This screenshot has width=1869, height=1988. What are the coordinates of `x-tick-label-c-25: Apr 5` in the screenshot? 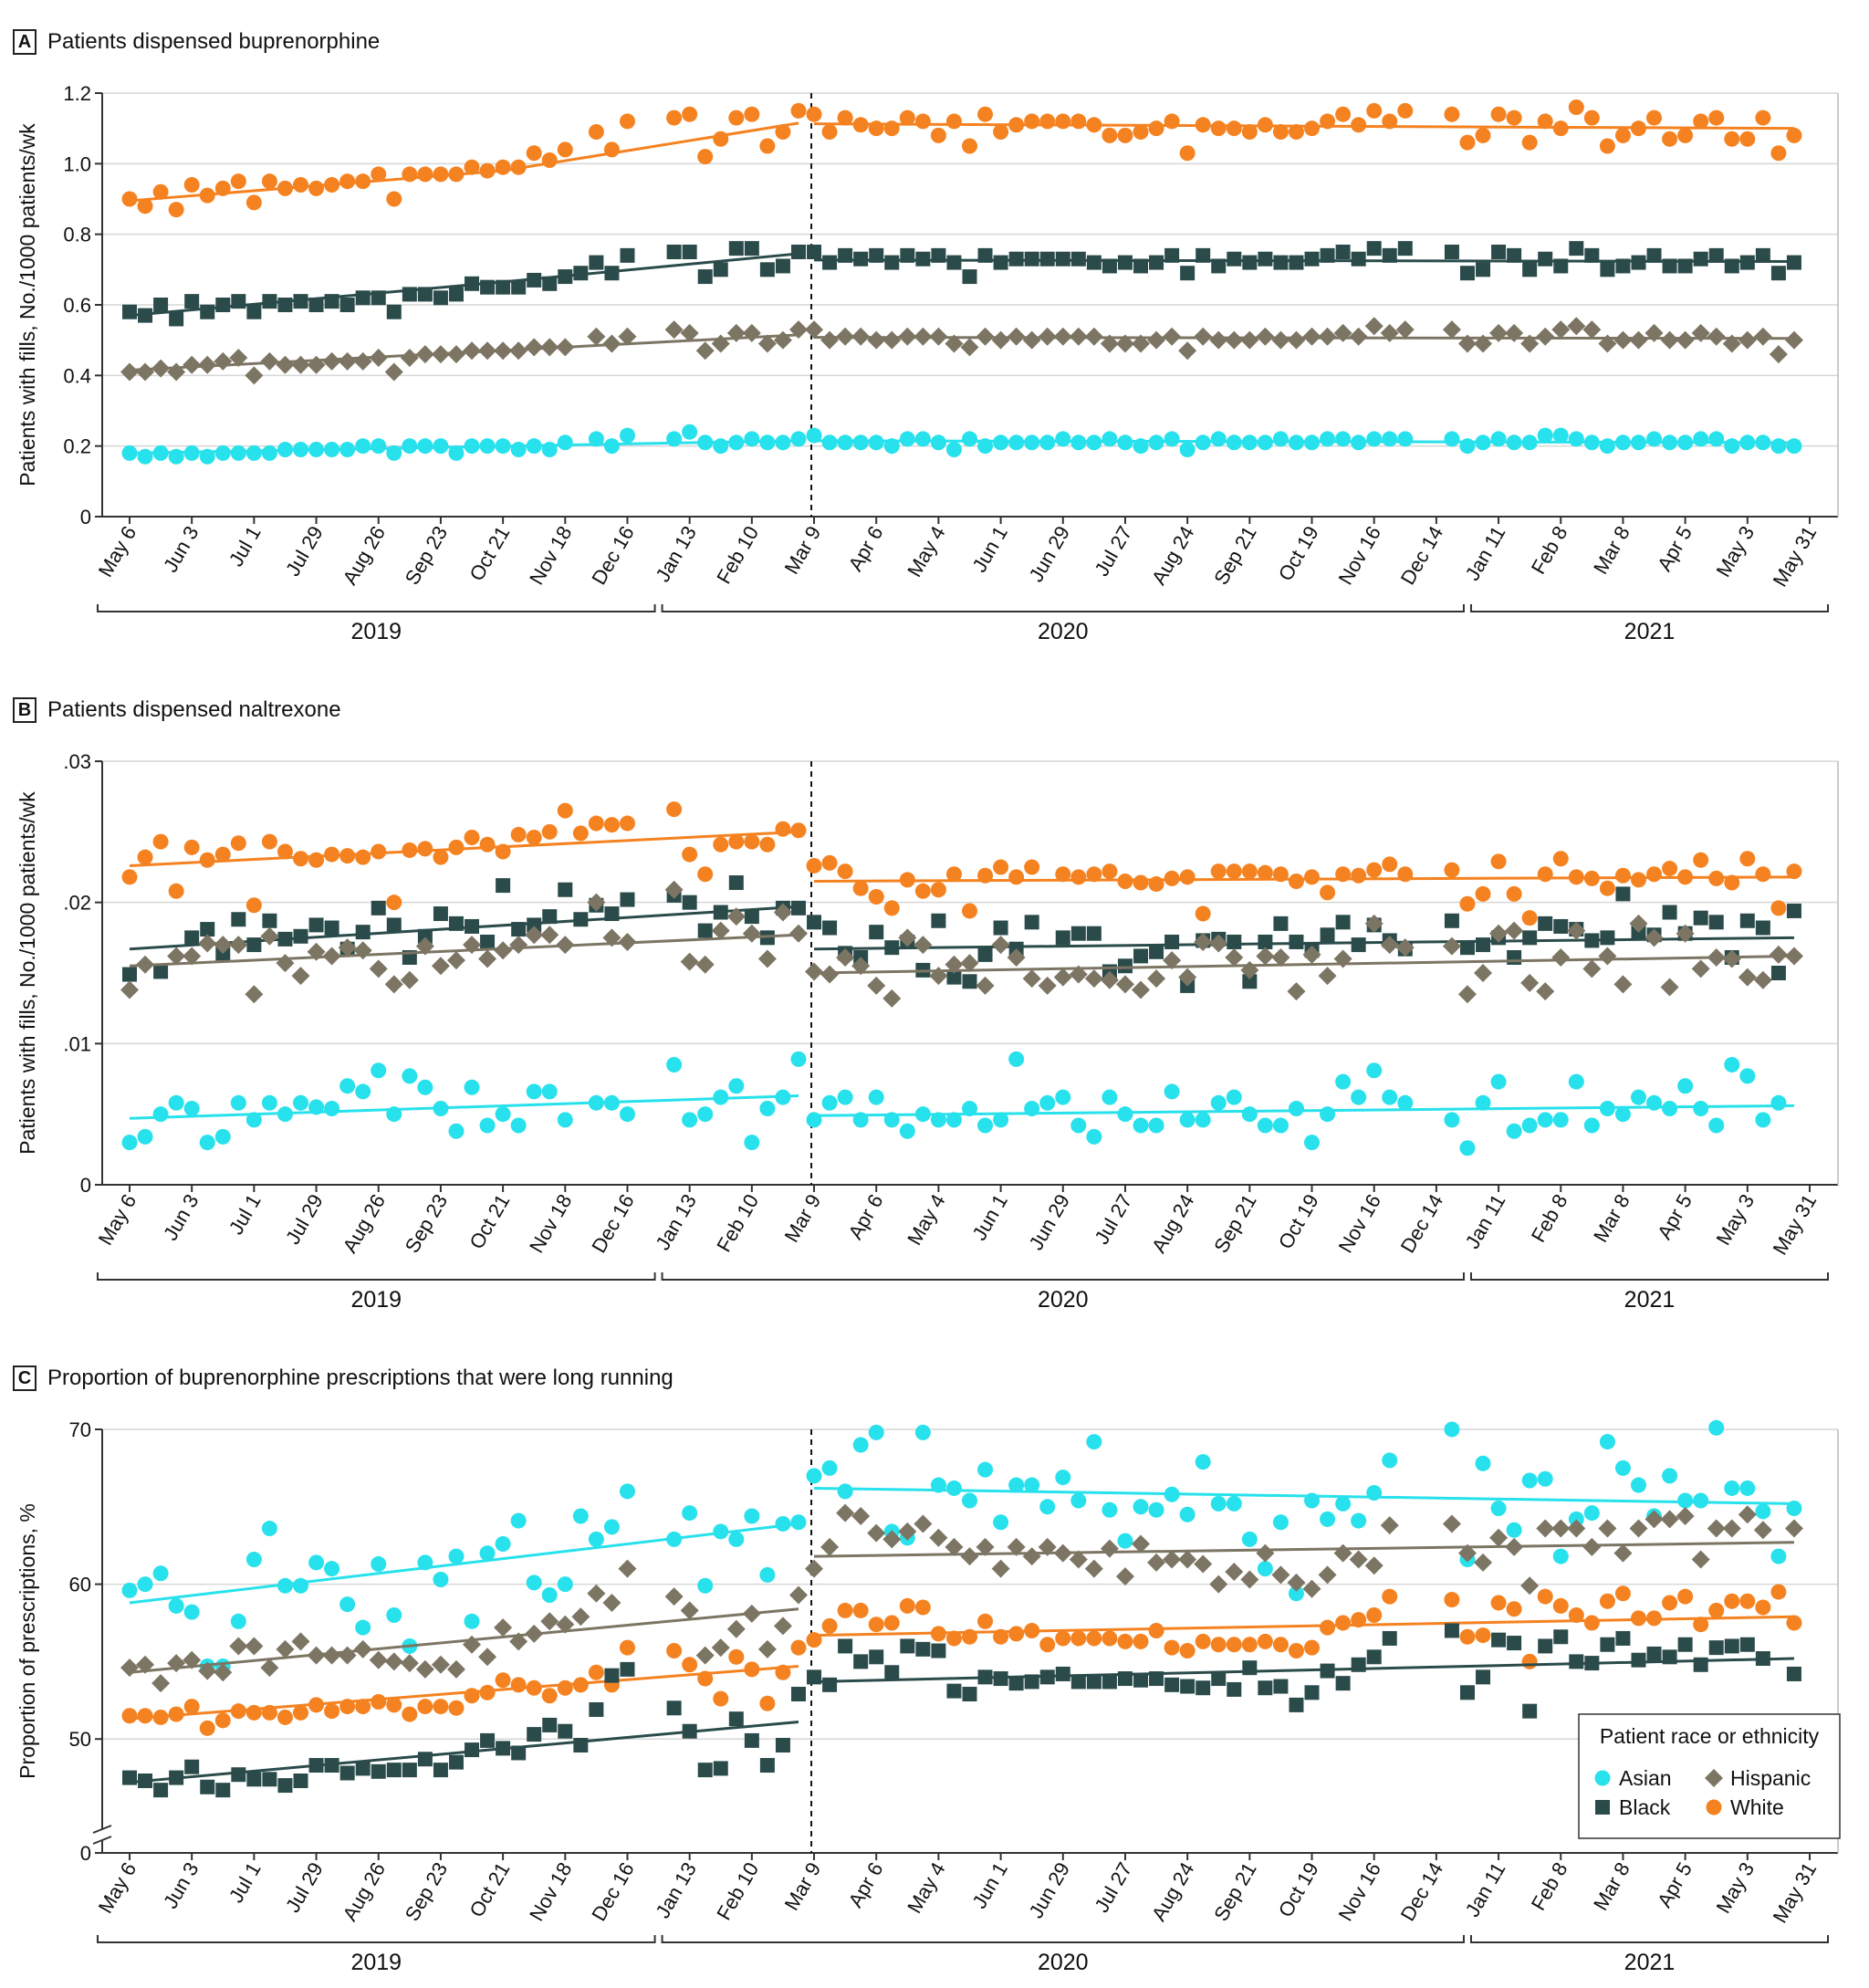 It's located at (1675, 1884).